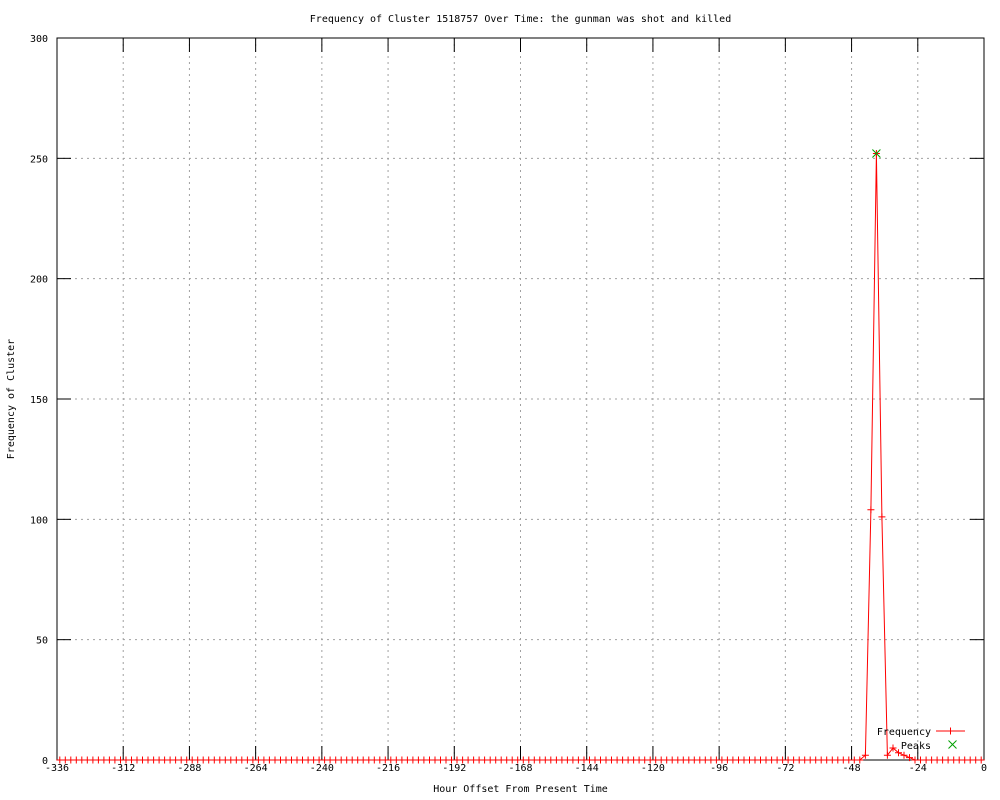 This screenshot has height=800, width=1000. What do you see at coordinates (876, 153) in the screenshot?
I see `peaks-marker` at bounding box center [876, 153].